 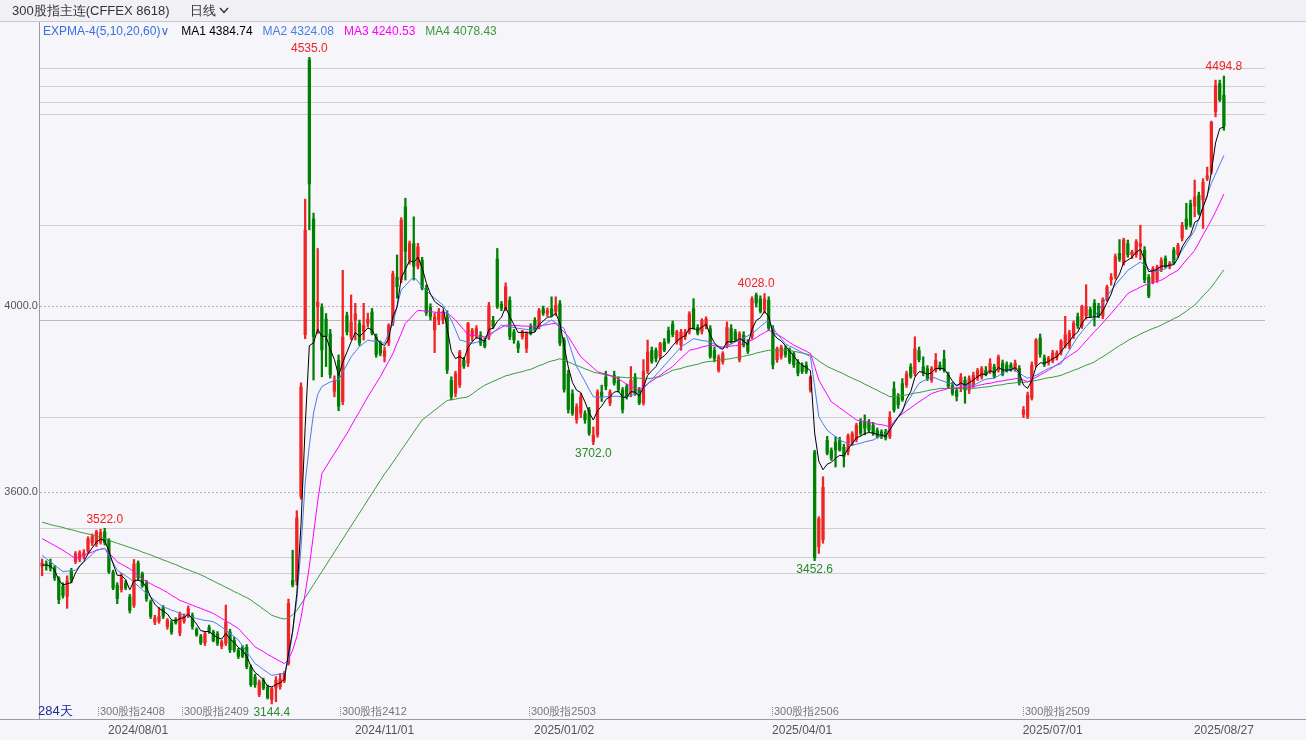 I want to click on text: MA1 4384.74, so click(x=217, y=31).